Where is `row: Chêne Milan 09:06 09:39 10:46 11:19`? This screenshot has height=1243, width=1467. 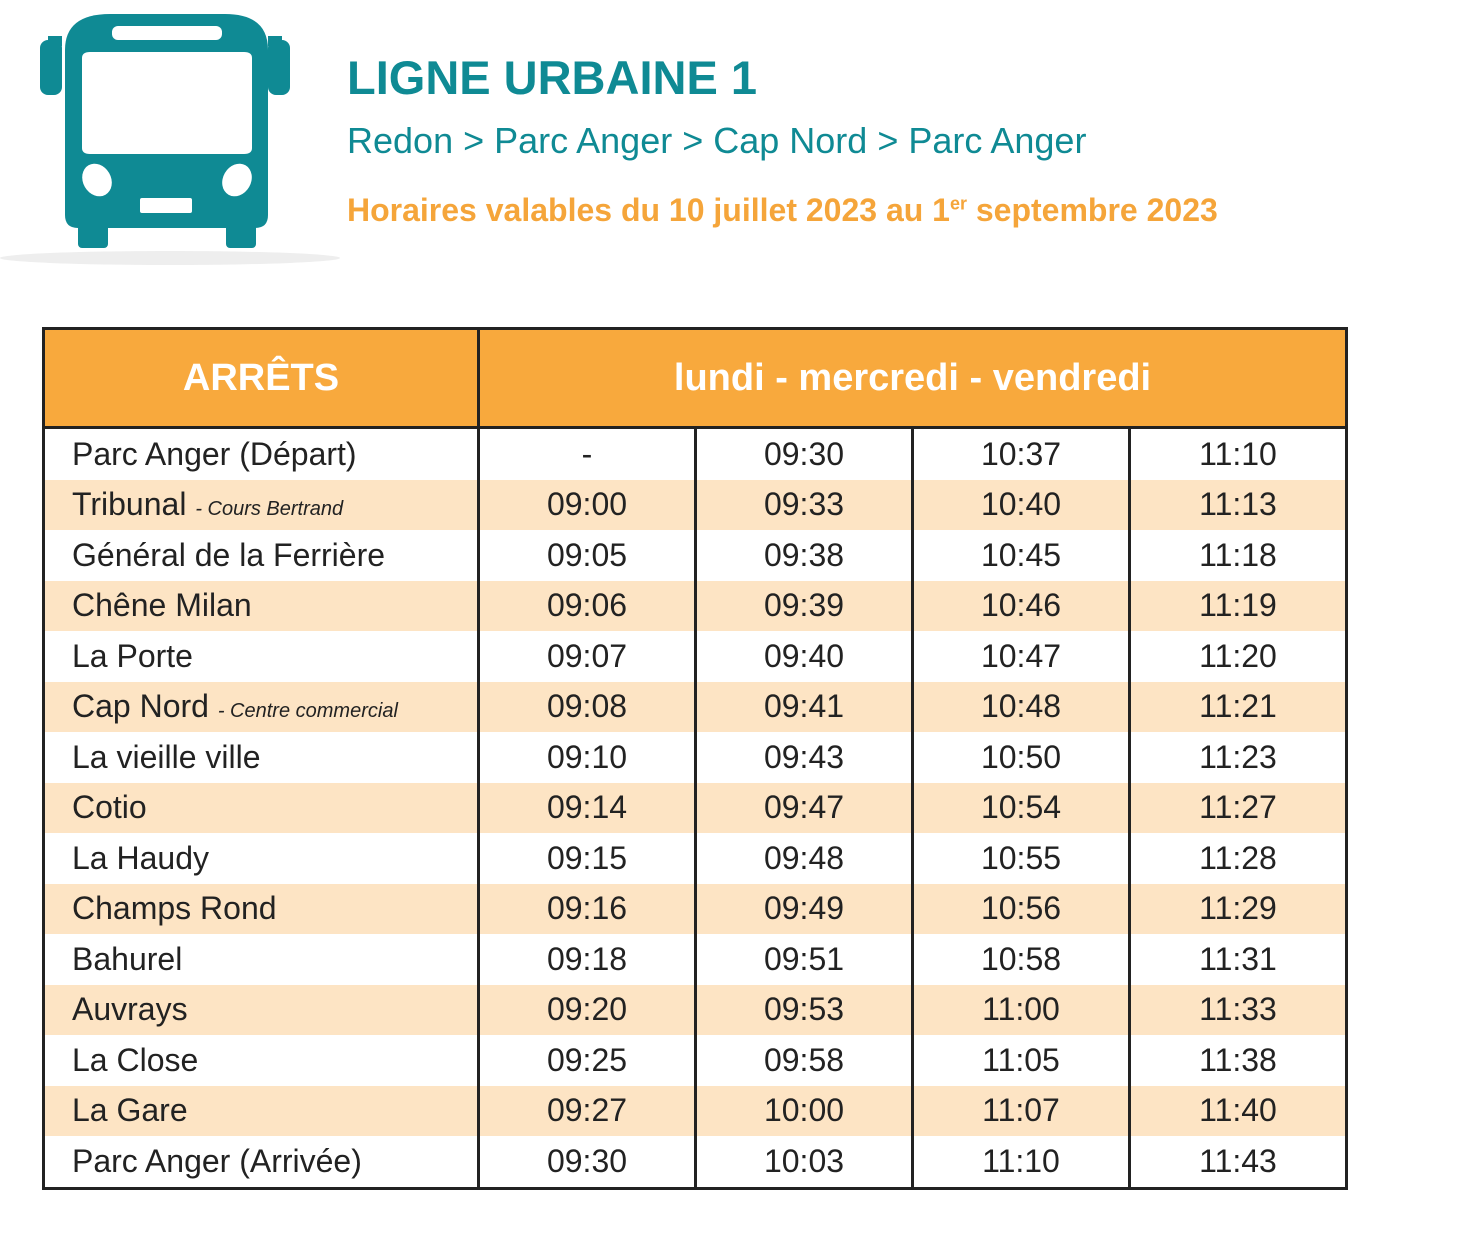 row: Chêne Milan 09:06 09:39 10:46 11:19 is located at coordinates (694, 605).